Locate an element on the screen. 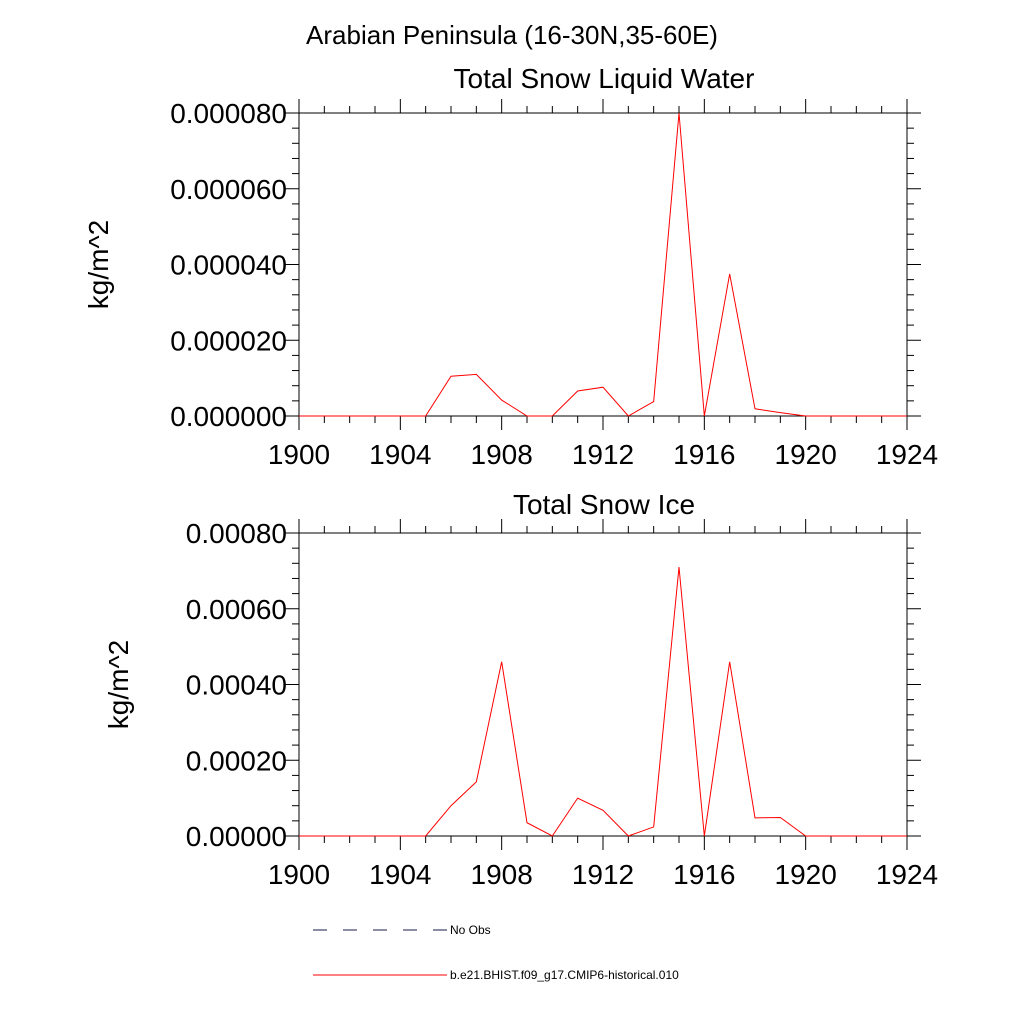 The width and height of the screenshot is (1024, 1024). y-tick-label: 0.000080 is located at coordinates (228, 113).